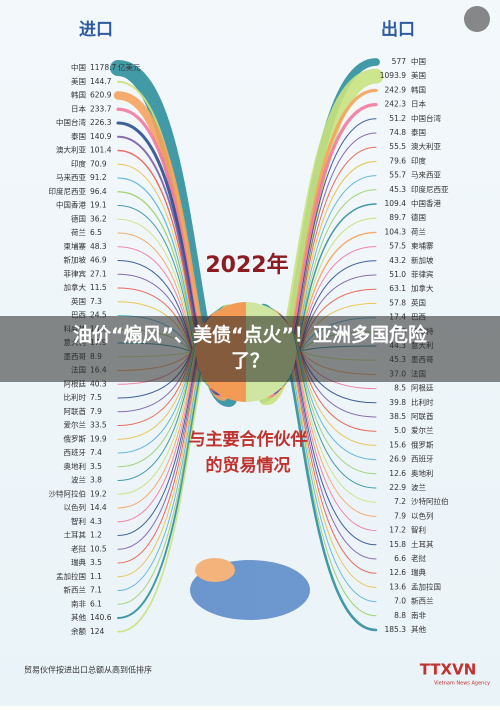  What do you see at coordinates (96, 411) in the screenshot?
I see `value-label: 7.9` at bounding box center [96, 411].